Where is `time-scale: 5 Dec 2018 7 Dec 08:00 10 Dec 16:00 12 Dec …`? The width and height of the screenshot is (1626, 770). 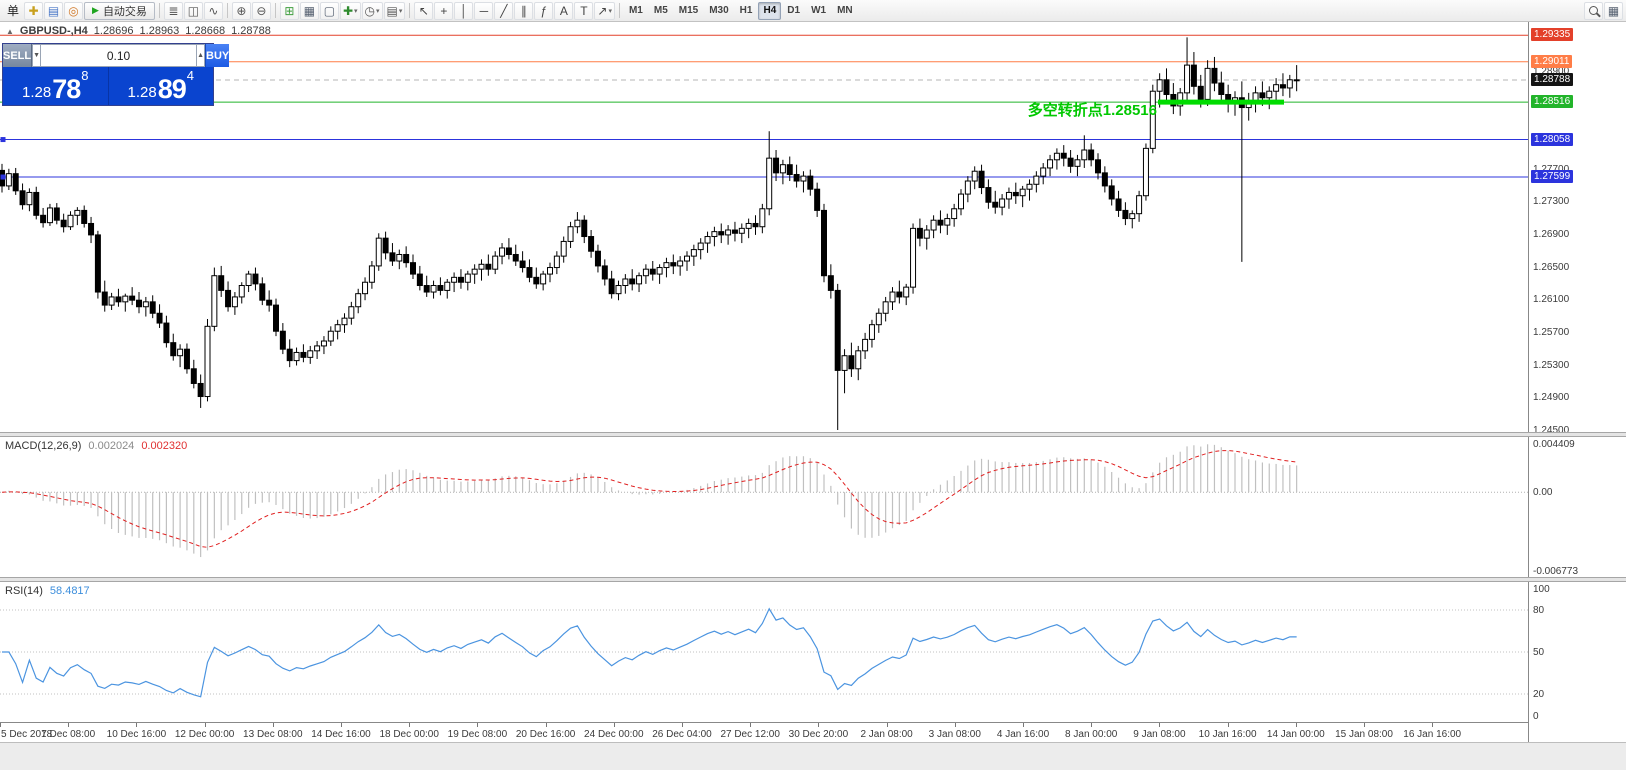 time-scale: 5 Dec 2018 7 Dec 08:00 10 Dec 16:00 12 Dec … is located at coordinates (764, 732).